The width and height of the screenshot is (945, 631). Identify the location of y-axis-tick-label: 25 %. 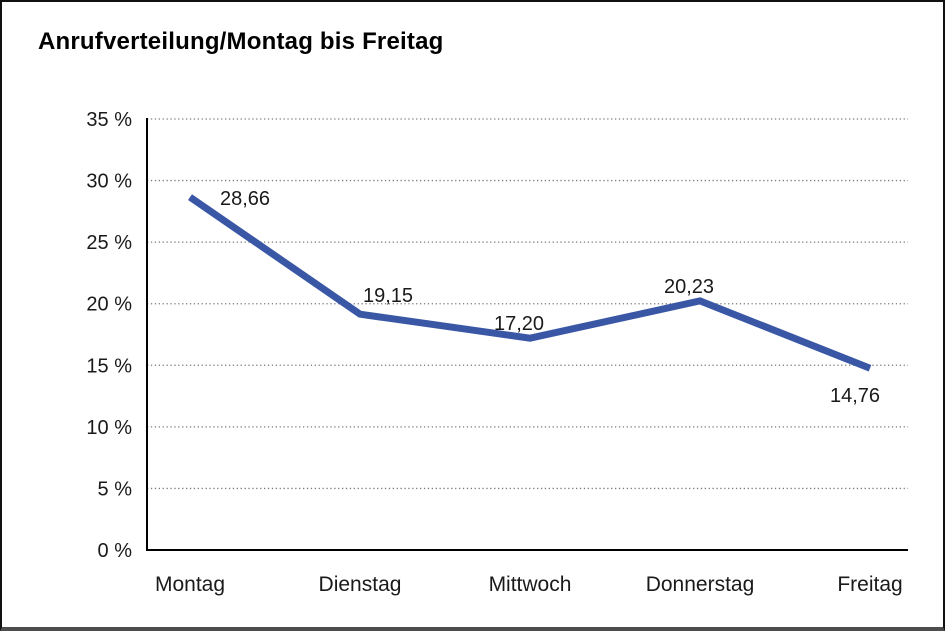
(109, 243).